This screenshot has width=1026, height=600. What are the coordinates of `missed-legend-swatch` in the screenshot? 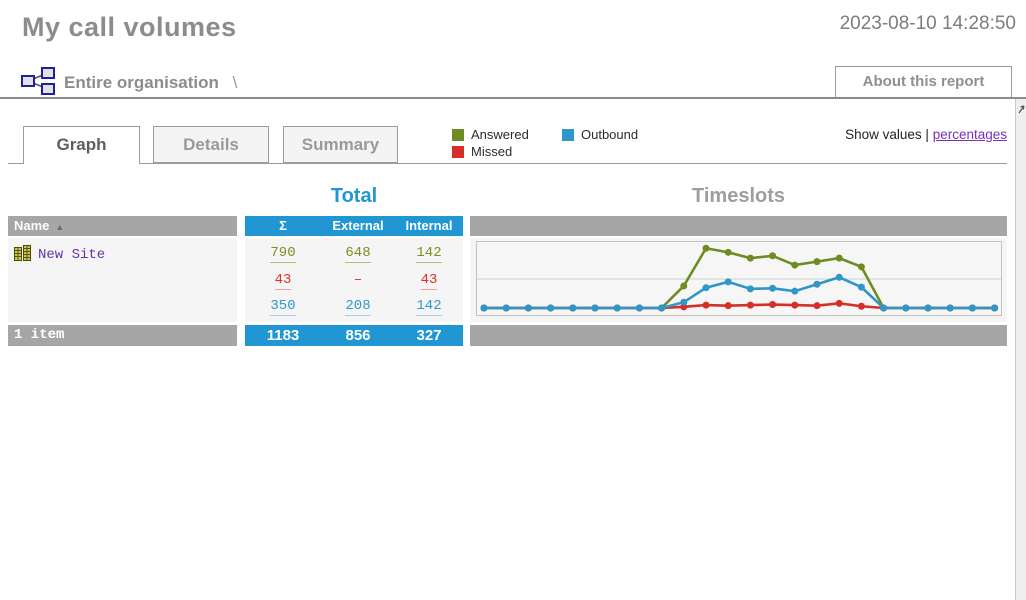 It's located at (458, 152).